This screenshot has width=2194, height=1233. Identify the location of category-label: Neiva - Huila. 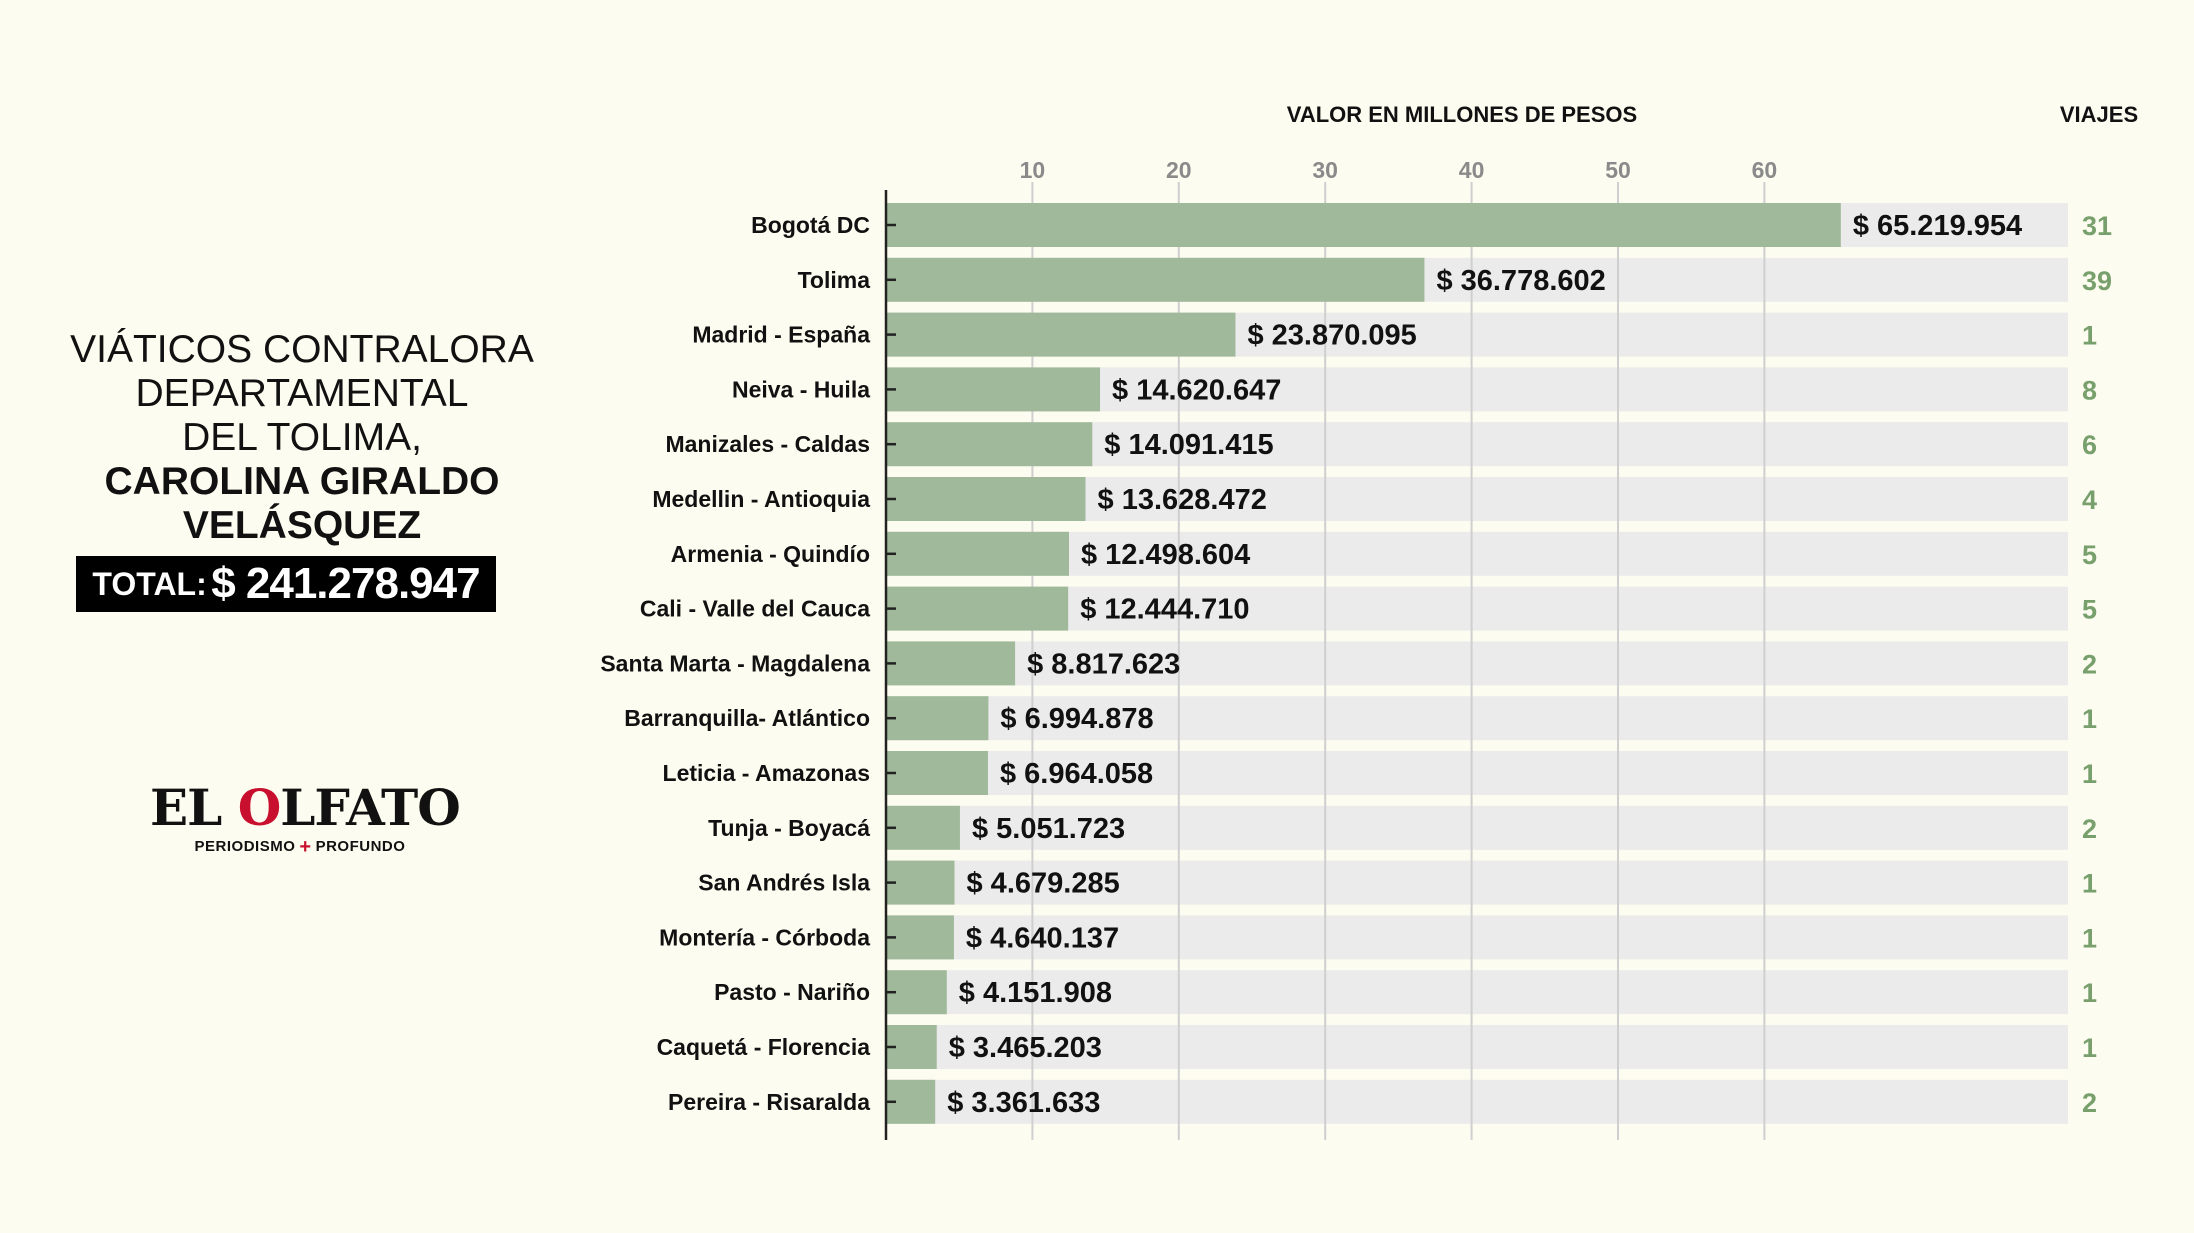
(801, 389).